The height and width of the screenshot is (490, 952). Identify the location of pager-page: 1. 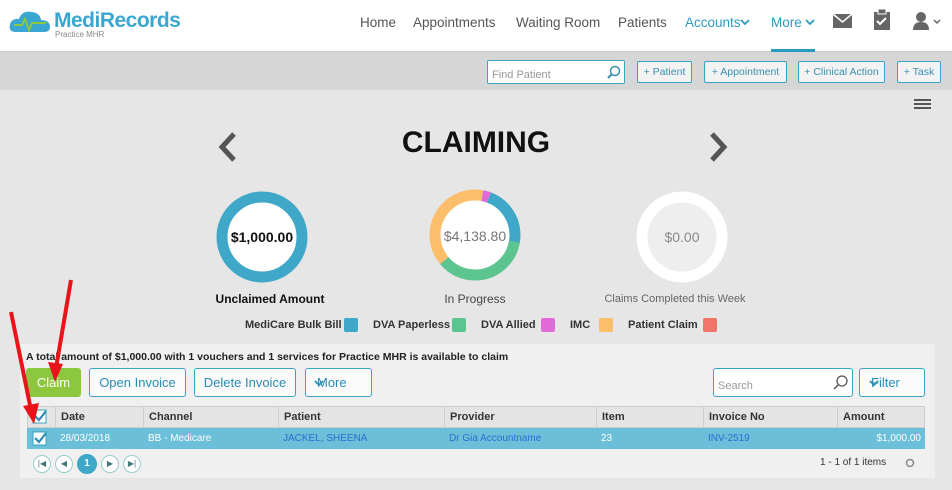
(87, 464).